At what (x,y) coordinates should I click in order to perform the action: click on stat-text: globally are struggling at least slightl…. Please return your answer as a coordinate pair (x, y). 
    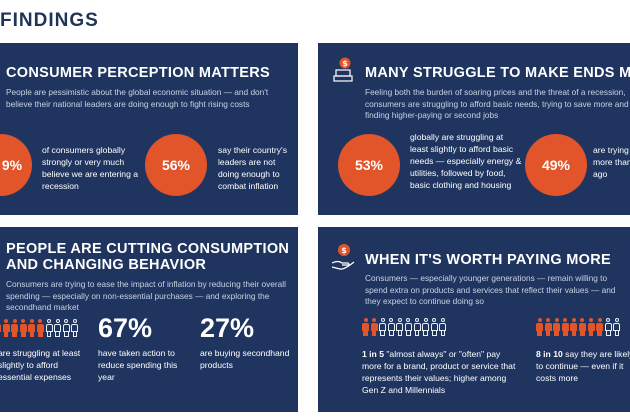
    Looking at the image, I should click on (466, 161).